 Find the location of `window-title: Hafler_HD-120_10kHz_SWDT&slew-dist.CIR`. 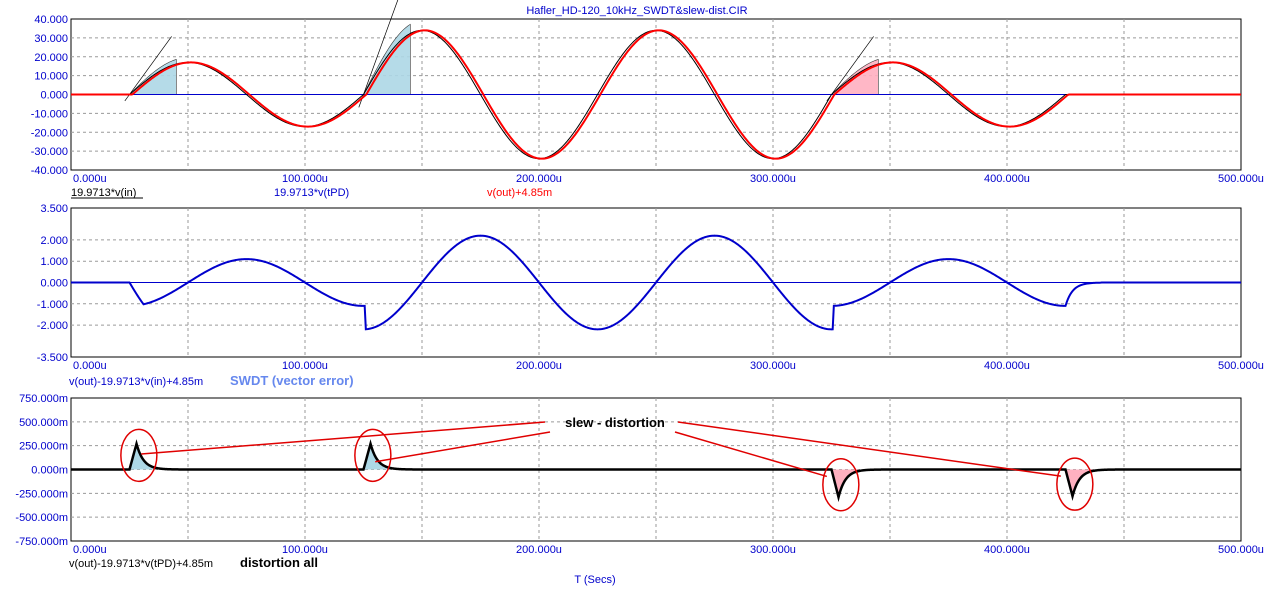

window-title: Hafler_HD-120_10kHz_SWDT&slew-dist.CIR is located at coordinates (636, 11).